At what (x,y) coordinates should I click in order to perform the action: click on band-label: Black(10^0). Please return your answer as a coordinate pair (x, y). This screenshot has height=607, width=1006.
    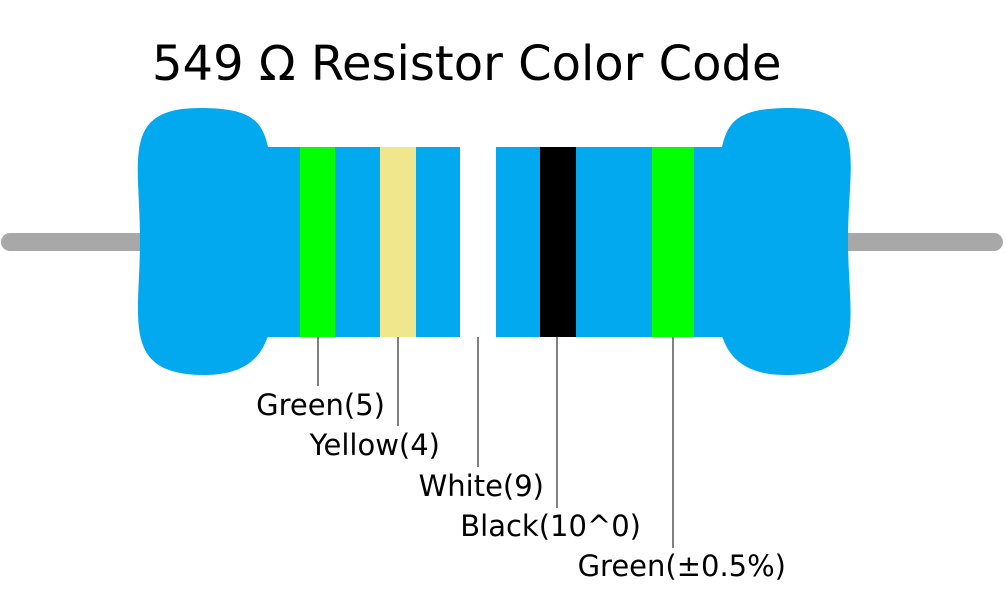
    Looking at the image, I should click on (550, 526).